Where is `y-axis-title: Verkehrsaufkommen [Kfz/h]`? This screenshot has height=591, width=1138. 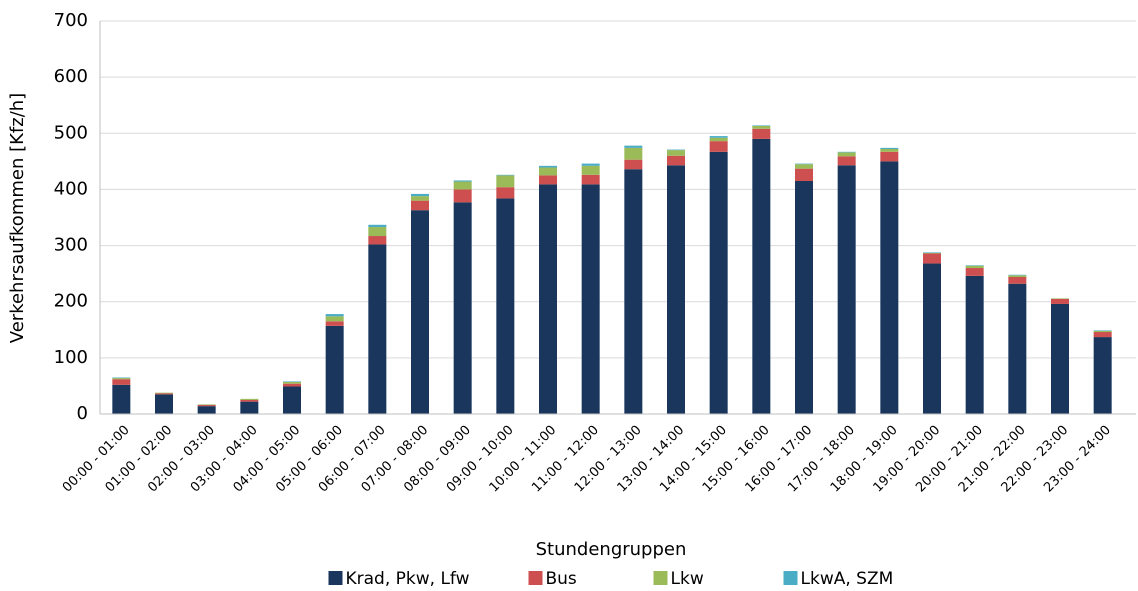 y-axis-title: Verkehrsaufkommen [Kfz/h] is located at coordinates (17, 218).